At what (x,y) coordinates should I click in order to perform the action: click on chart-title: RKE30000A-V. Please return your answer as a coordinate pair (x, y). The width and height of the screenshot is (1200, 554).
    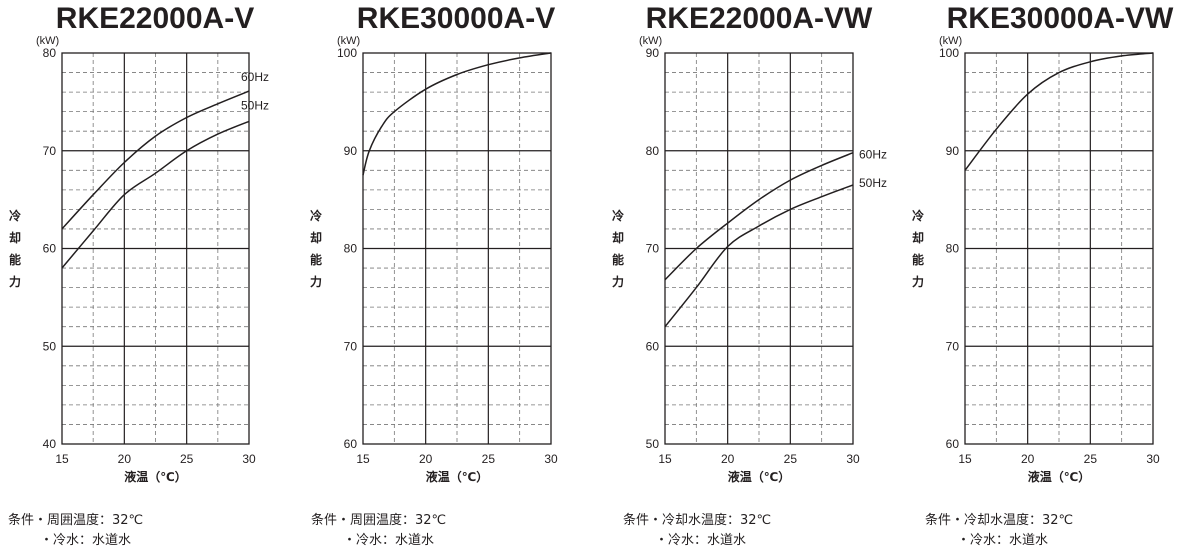
    Looking at the image, I should click on (456, 18).